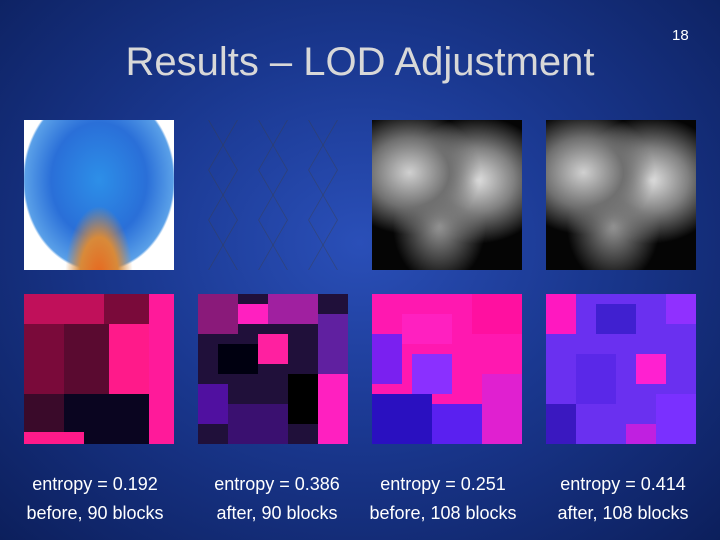  I want to click on caption-line: after, 90 blocks, so click(277, 513).